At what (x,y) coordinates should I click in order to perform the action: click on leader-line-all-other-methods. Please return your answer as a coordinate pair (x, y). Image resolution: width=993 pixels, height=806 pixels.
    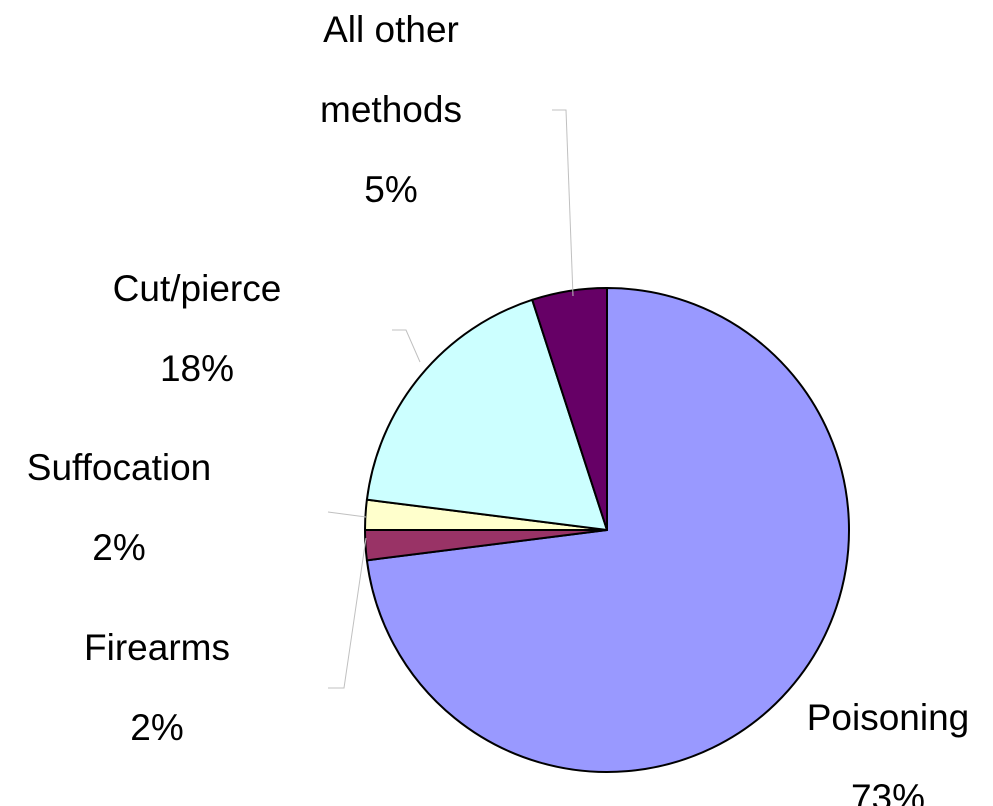
    Looking at the image, I should click on (563, 203).